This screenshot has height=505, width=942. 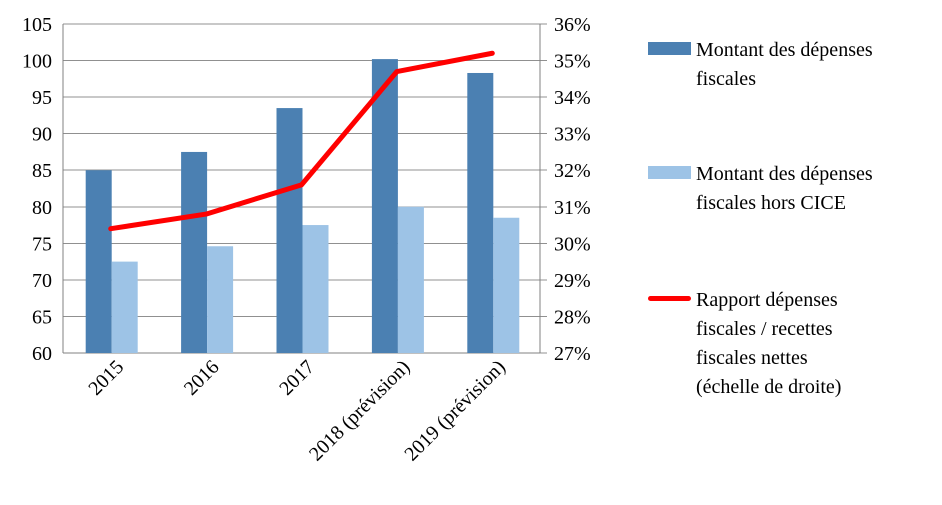 I want to click on legend-label: Montant des dépenses fiscales, so click(x=784, y=64).